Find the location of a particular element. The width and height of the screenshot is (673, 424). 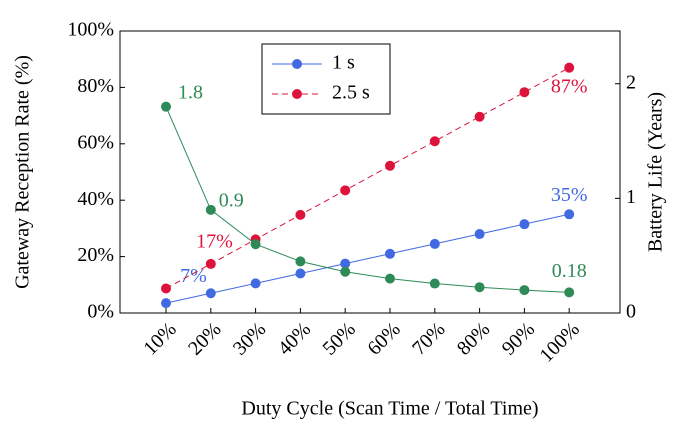

x-tick-label: 50% is located at coordinates (338, 338).